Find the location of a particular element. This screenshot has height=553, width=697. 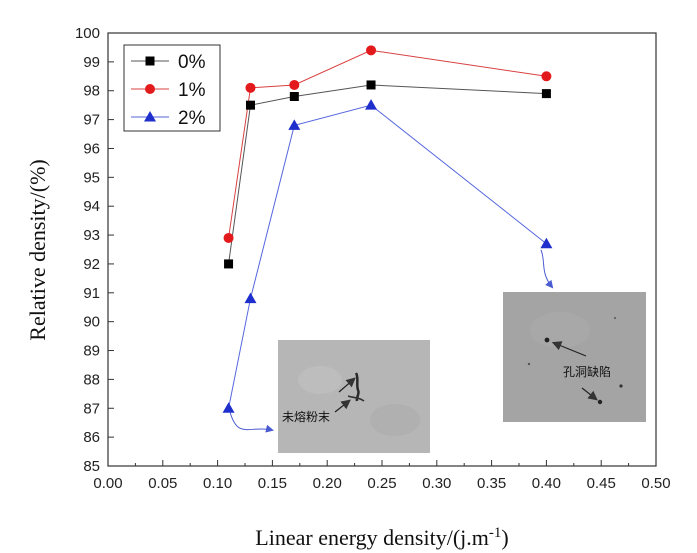

inset-unmelted-powder: 未熔粉末 is located at coordinates (354, 396).